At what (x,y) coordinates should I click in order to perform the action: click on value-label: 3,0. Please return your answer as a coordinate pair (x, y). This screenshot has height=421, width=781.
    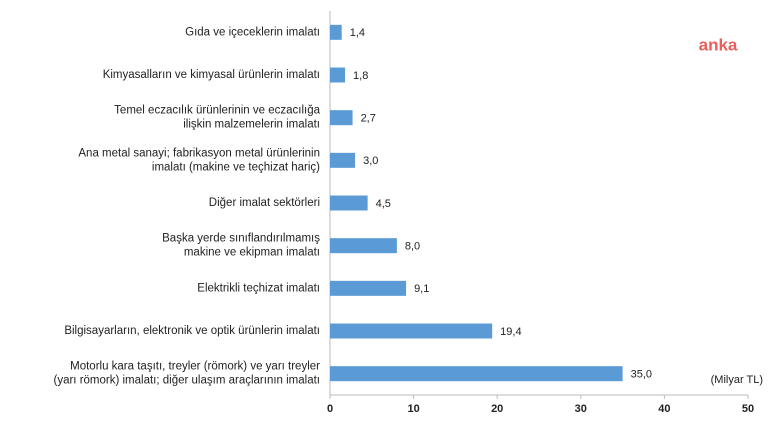
    Looking at the image, I should click on (370, 161).